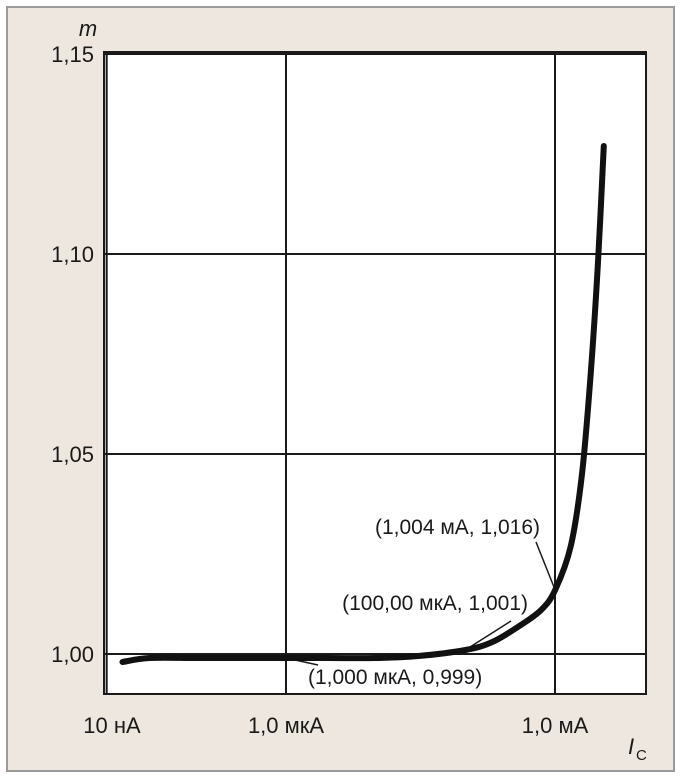 Image resolution: width=683 pixels, height=780 pixels. I want to click on x-axis-label-subscript: C, so click(641, 755).